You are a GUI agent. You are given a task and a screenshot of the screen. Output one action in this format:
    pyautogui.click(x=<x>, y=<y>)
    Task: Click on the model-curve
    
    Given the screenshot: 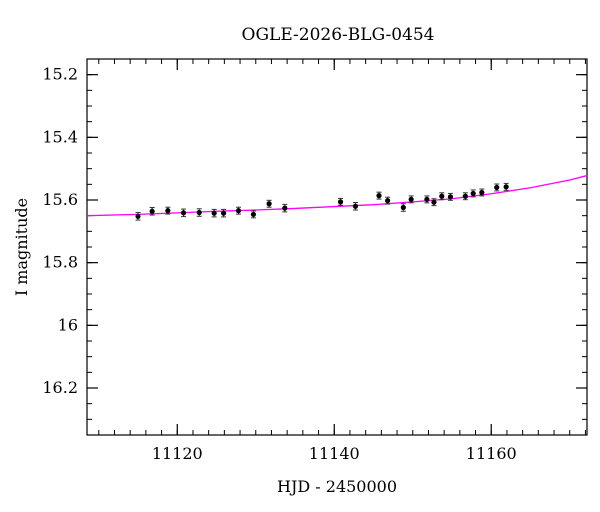 What is the action you would take?
    pyautogui.click(x=337, y=195)
    